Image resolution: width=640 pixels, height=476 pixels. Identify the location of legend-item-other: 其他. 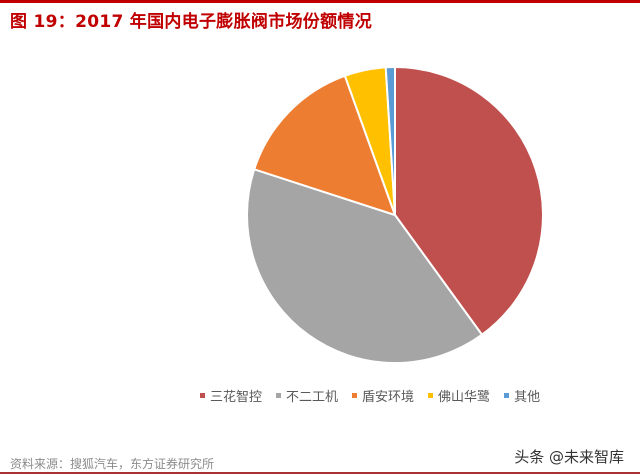
(522, 395).